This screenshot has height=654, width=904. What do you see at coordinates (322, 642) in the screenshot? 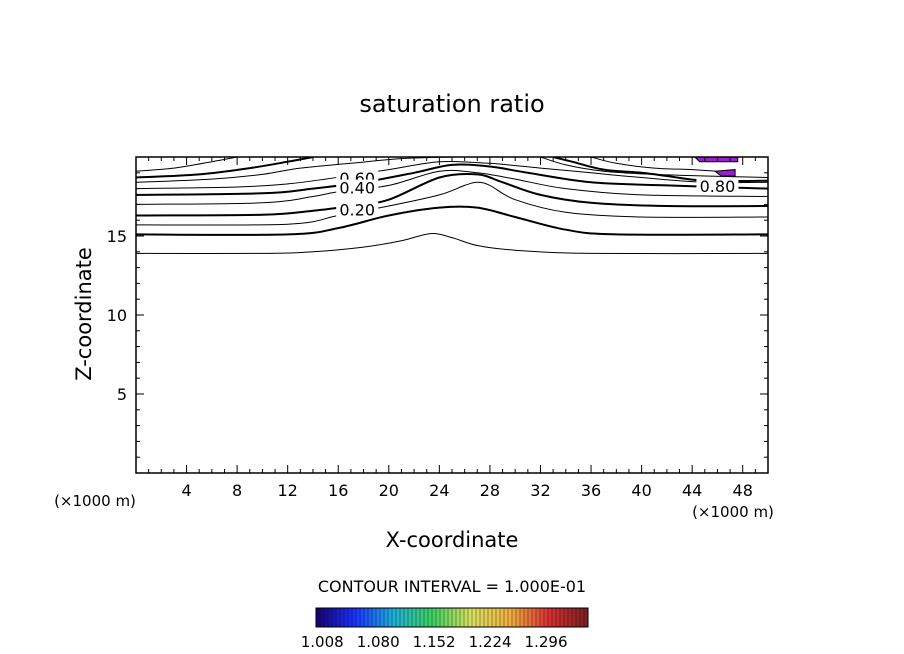
I see `colorbar-tick-label: 1.008` at bounding box center [322, 642].